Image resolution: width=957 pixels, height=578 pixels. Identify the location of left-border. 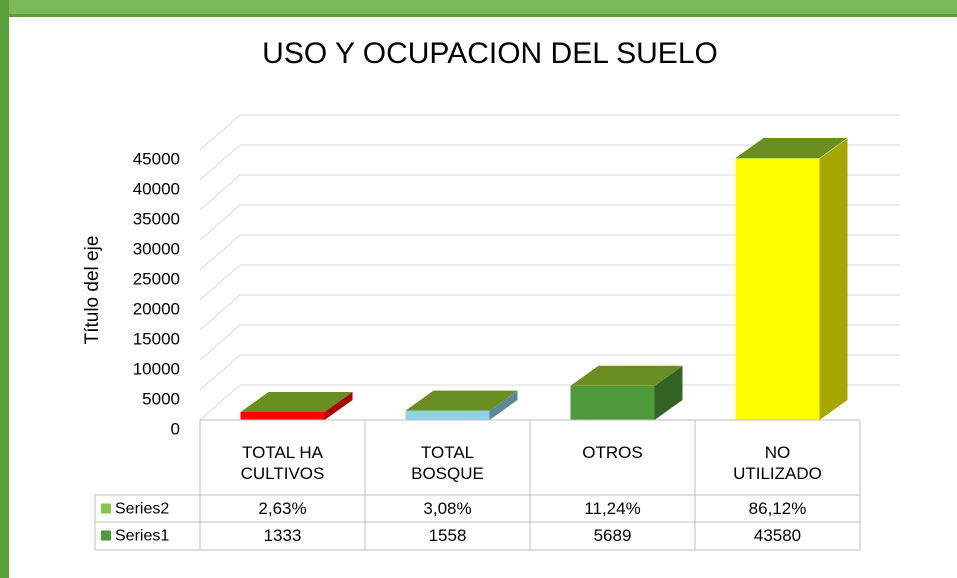
(4, 289).